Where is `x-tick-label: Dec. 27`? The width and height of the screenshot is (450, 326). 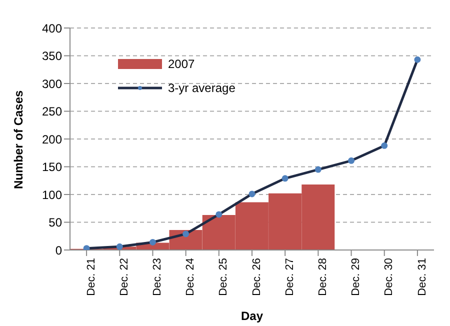 x-tick-label: Dec. 27 is located at coordinates (290, 277).